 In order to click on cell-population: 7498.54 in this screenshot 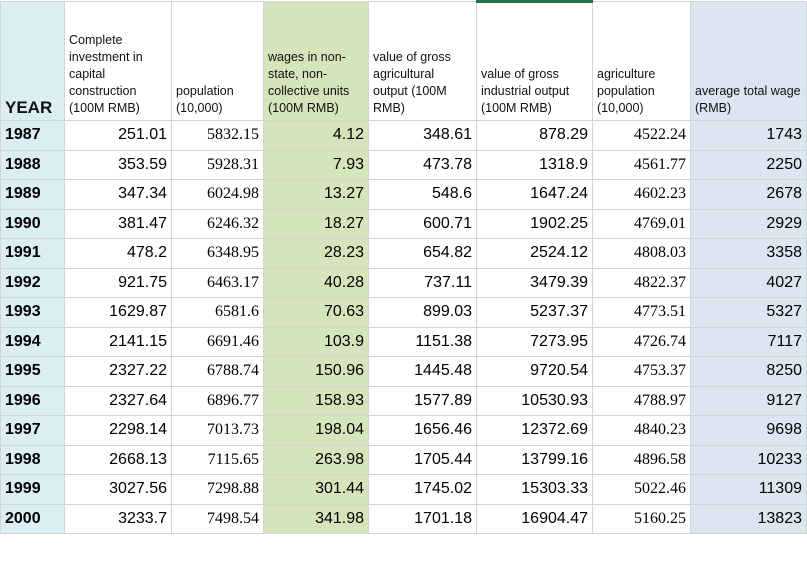, I will do `click(217, 518)`.